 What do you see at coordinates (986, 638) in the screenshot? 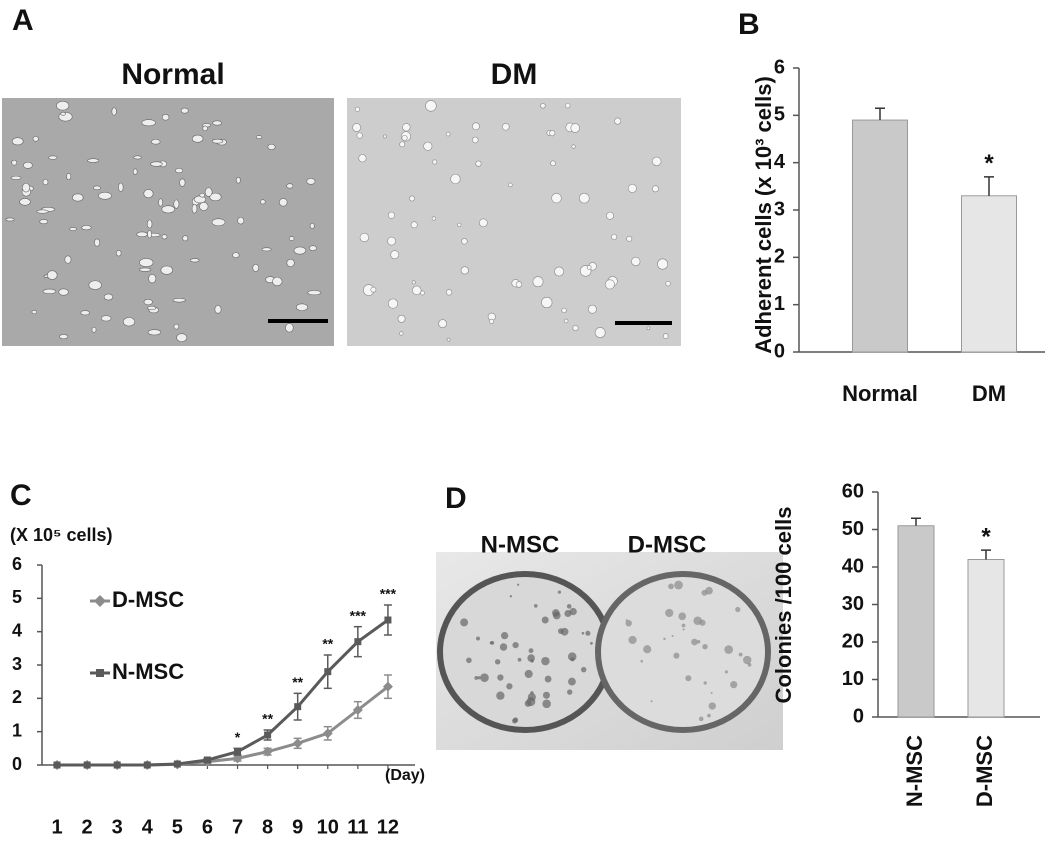
I see `bar` at bounding box center [986, 638].